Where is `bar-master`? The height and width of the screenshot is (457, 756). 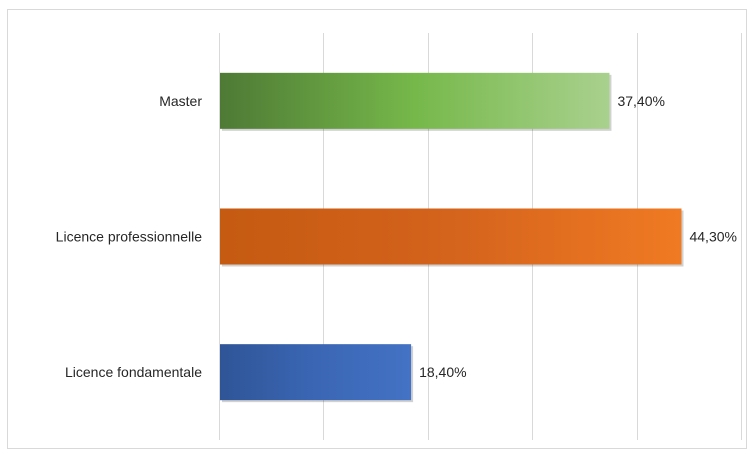 bar-master is located at coordinates (415, 100).